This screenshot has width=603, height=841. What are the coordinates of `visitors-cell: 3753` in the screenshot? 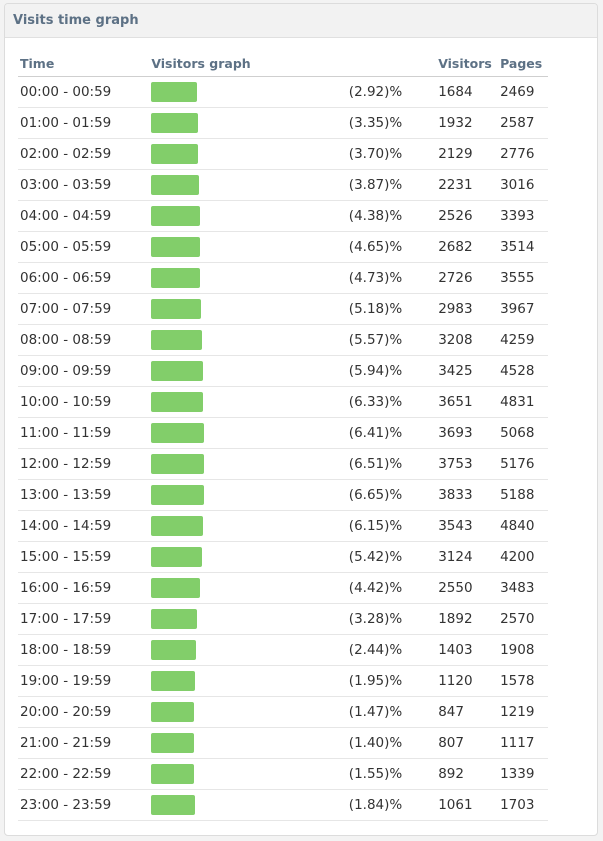 It's located at (467, 464).